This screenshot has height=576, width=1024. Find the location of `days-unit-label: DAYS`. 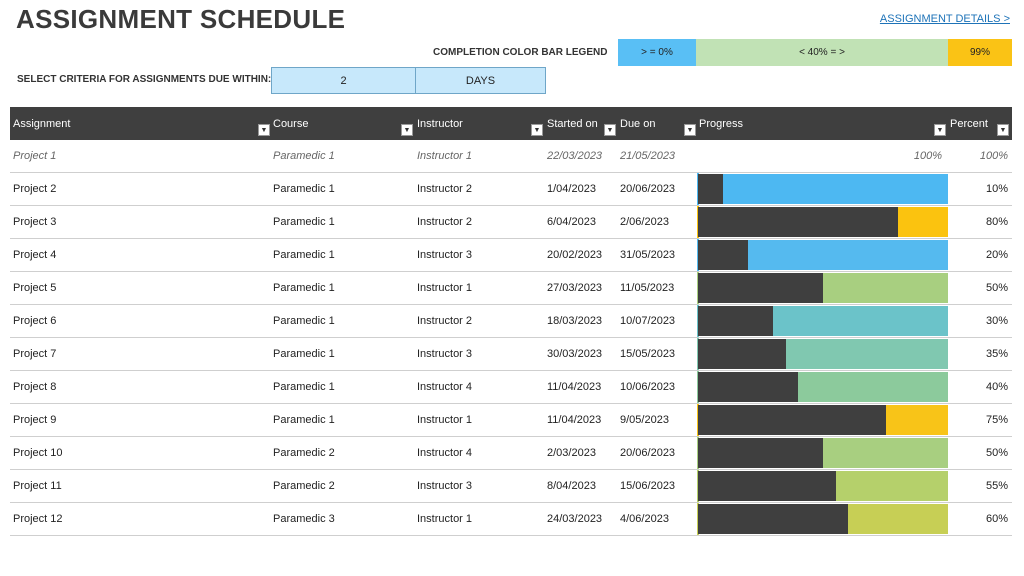

days-unit-label: DAYS is located at coordinates (480, 80).